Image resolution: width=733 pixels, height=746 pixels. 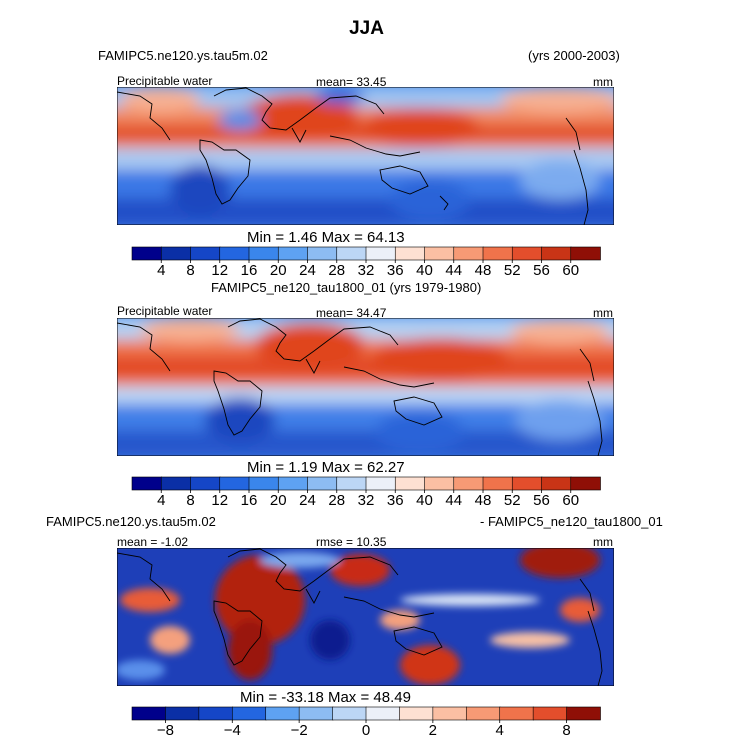 What do you see at coordinates (232, 730) in the screenshot?
I see `colorbar-tick-label: −4` at bounding box center [232, 730].